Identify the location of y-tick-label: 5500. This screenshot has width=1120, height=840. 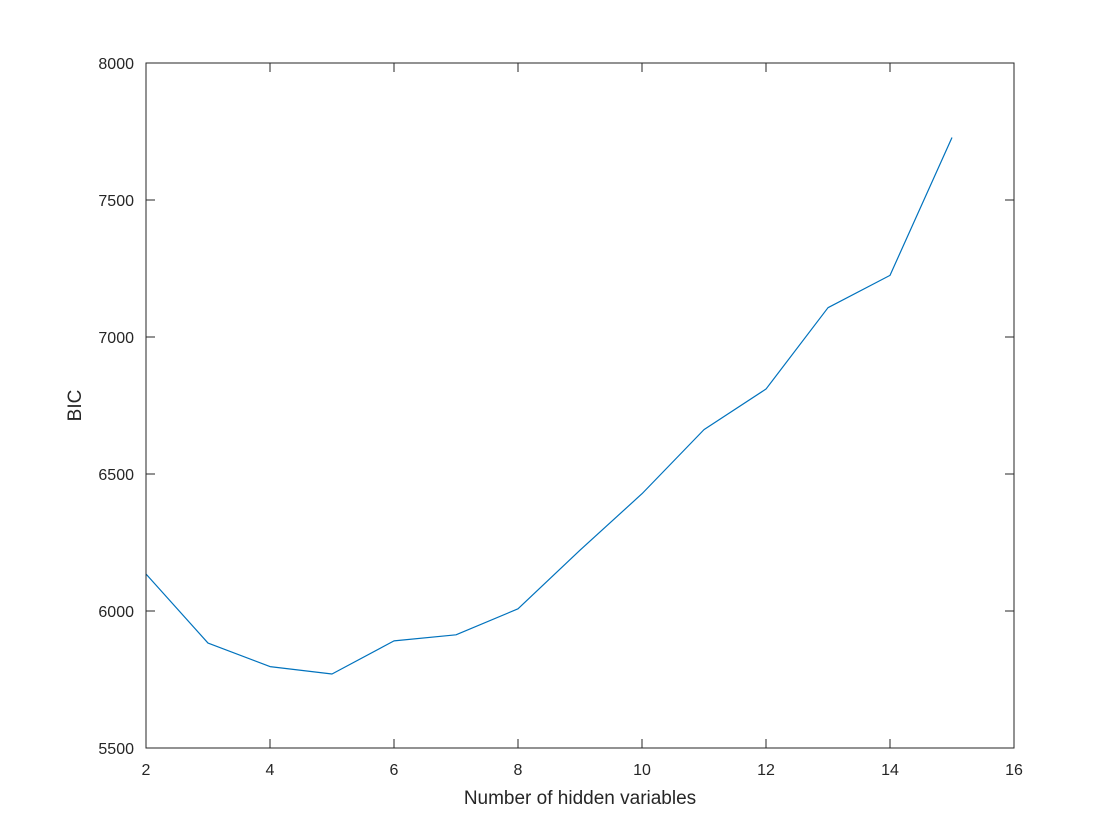
(116, 749).